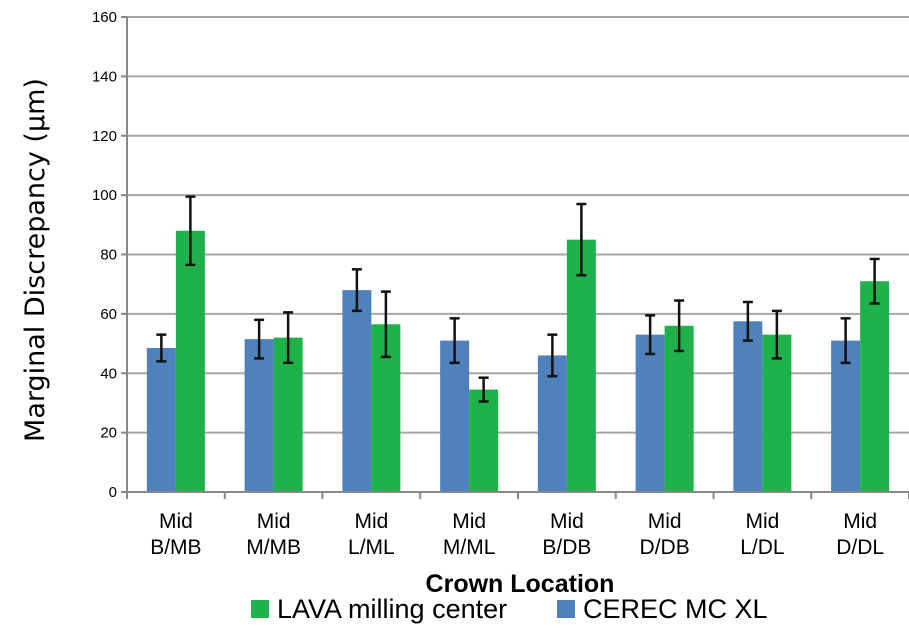  I want to click on x-category-label: L/ML, so click(371, 547).